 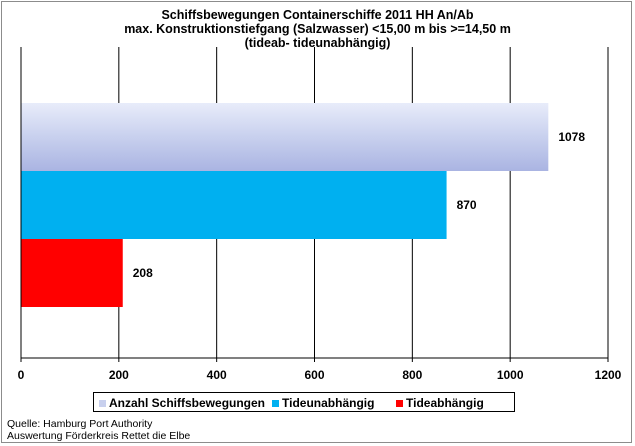 What do you see at coordinates (510, 375) in the screenshot?
I see `x-tick-label-1000: 1000` at bounding box center [510, 375].